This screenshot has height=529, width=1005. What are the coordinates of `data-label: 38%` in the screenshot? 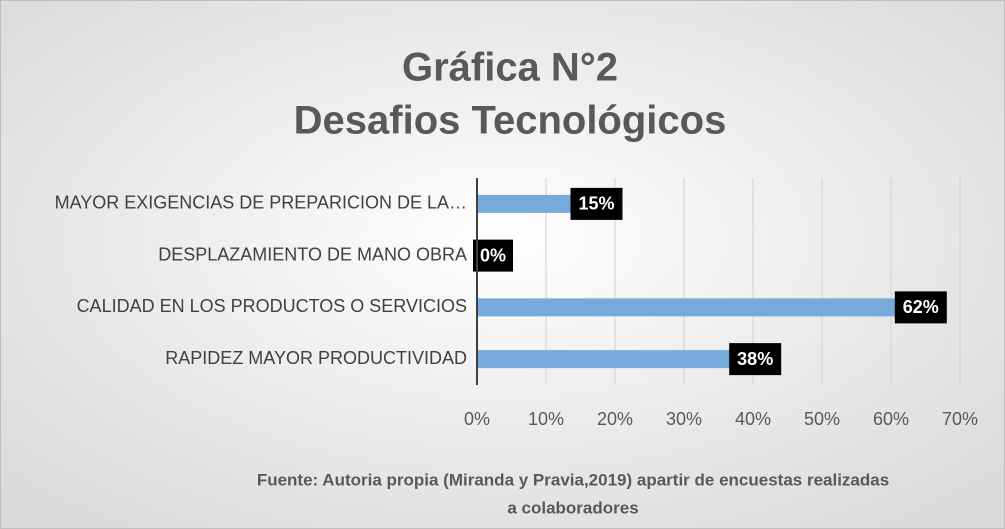 It's located at (755, 359).